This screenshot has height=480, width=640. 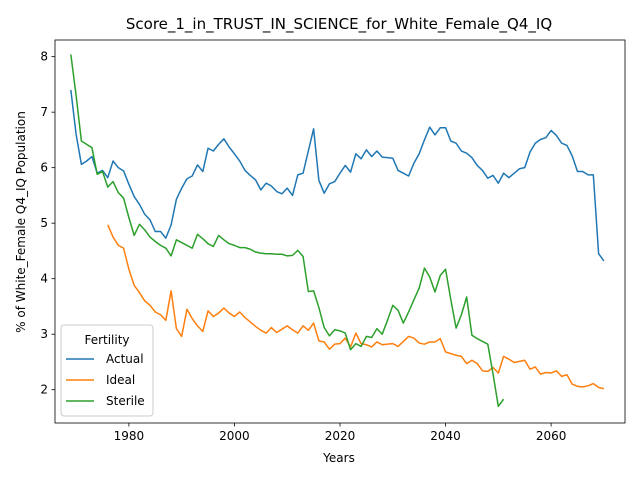 I want to click on y-tick-label: 5, so click(x=44, y=223).